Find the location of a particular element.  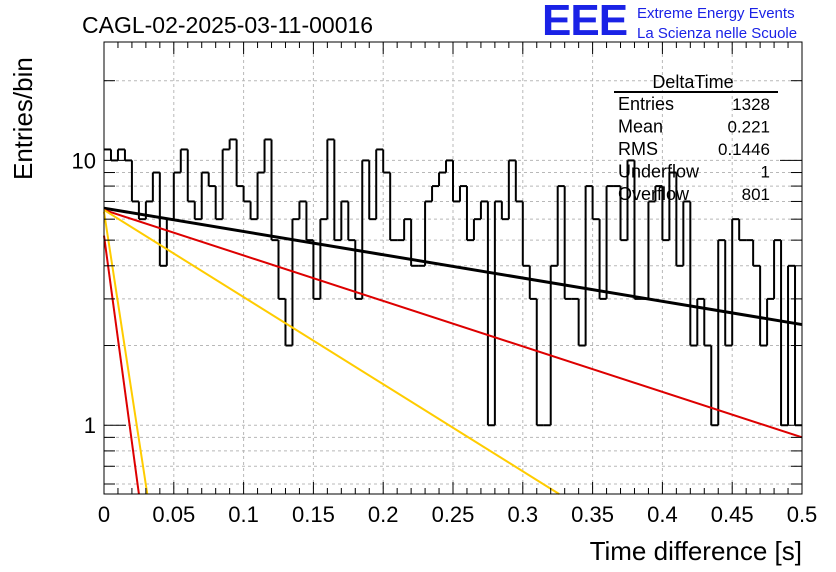

stats-box-title: DeltaTime is located at coordinates (692, 82).